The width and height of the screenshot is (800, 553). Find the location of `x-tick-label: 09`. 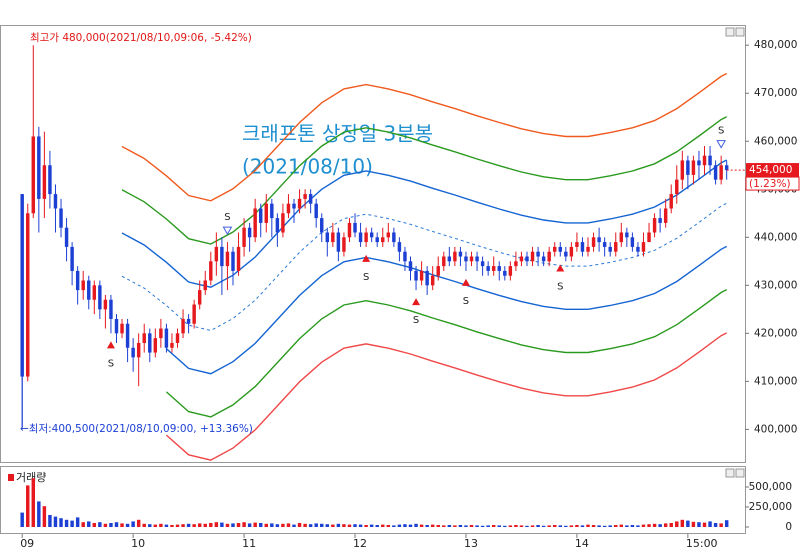

x-tick-label: 09 is located at coordinates (27, 543).